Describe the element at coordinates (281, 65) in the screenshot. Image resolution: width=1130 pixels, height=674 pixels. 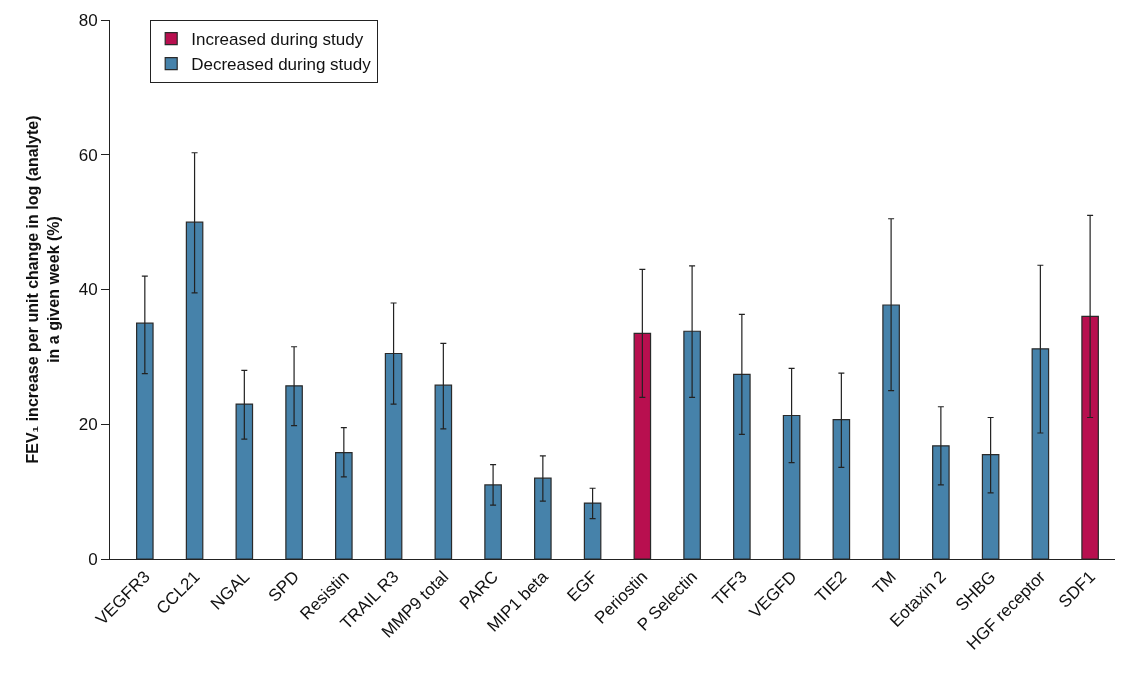
I see `legend-label: Decreased during study` at that location.